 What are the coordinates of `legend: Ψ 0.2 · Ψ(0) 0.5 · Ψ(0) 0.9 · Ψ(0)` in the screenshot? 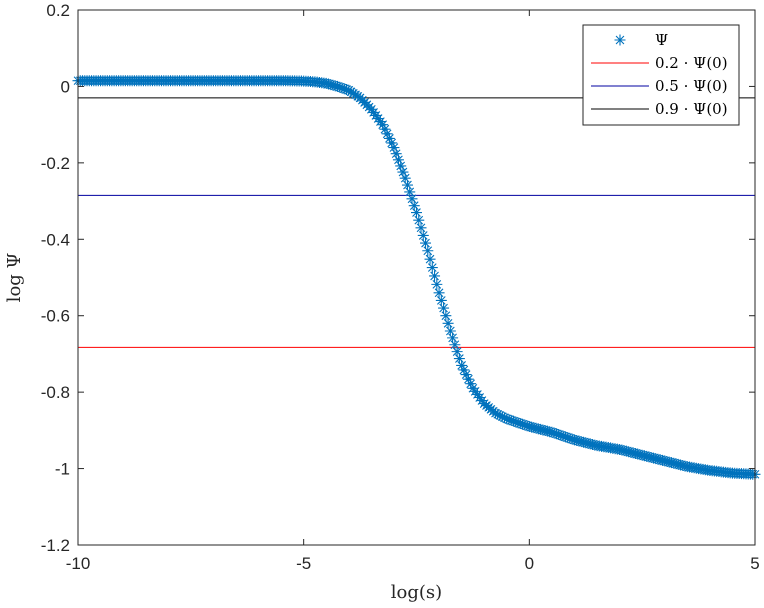 It's located at (661, 75).